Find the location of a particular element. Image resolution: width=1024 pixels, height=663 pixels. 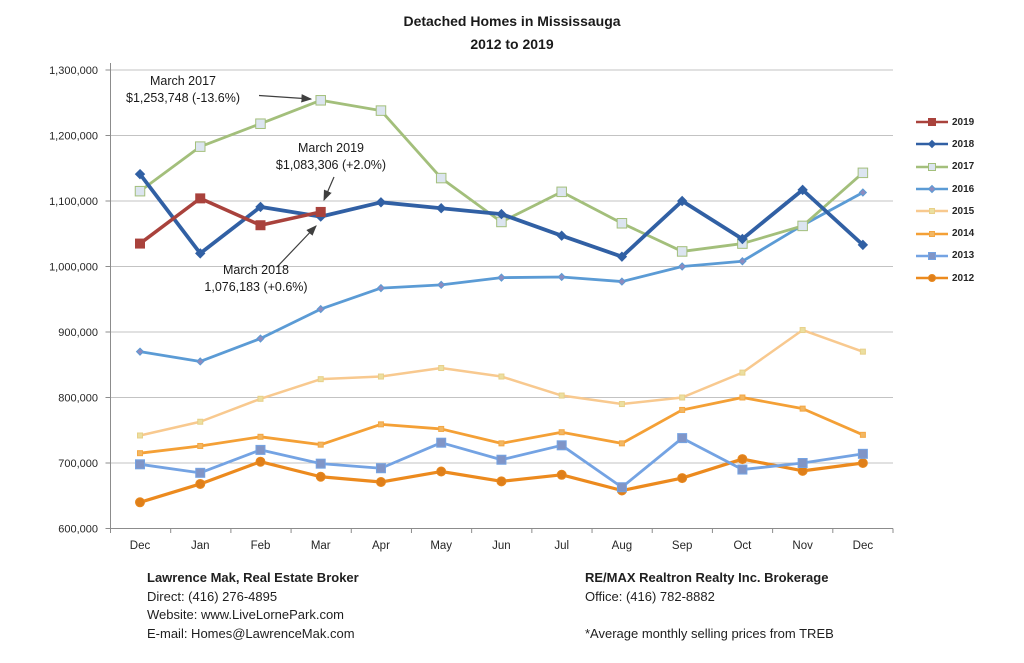

legend-label-2012: 2012 is located at coordinates (963, 278).